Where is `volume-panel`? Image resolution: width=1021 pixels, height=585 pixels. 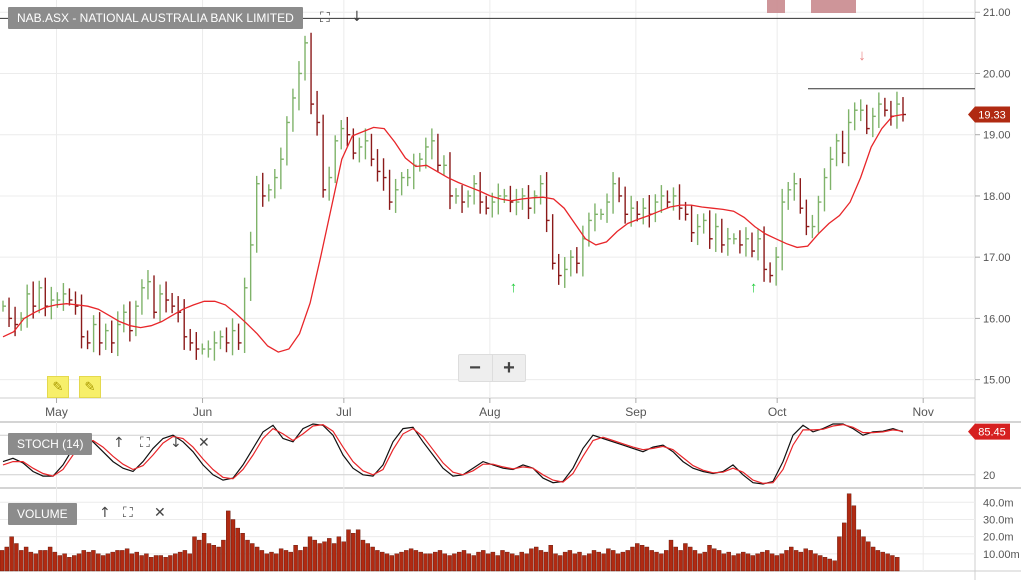
volume-panel is located at coordinates (450, 532).